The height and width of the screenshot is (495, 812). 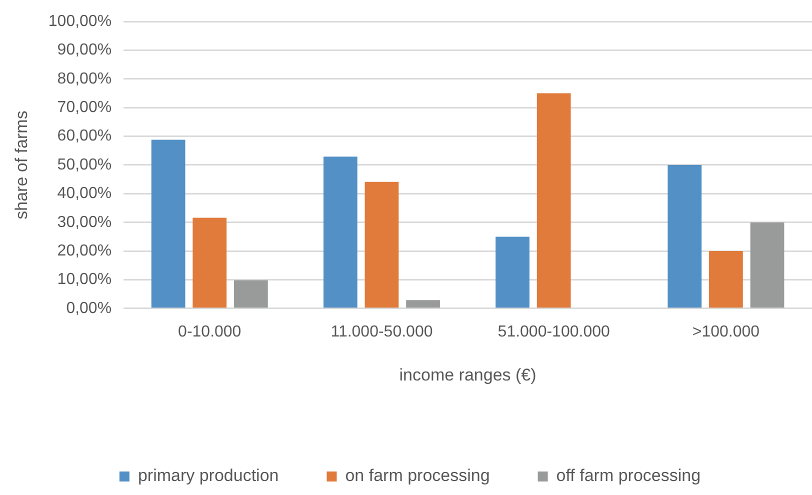 What do you see at coordinates (417, 476) in the screenshot?
I see `legend-label: on farm processing` at bounding box center [417, 476].